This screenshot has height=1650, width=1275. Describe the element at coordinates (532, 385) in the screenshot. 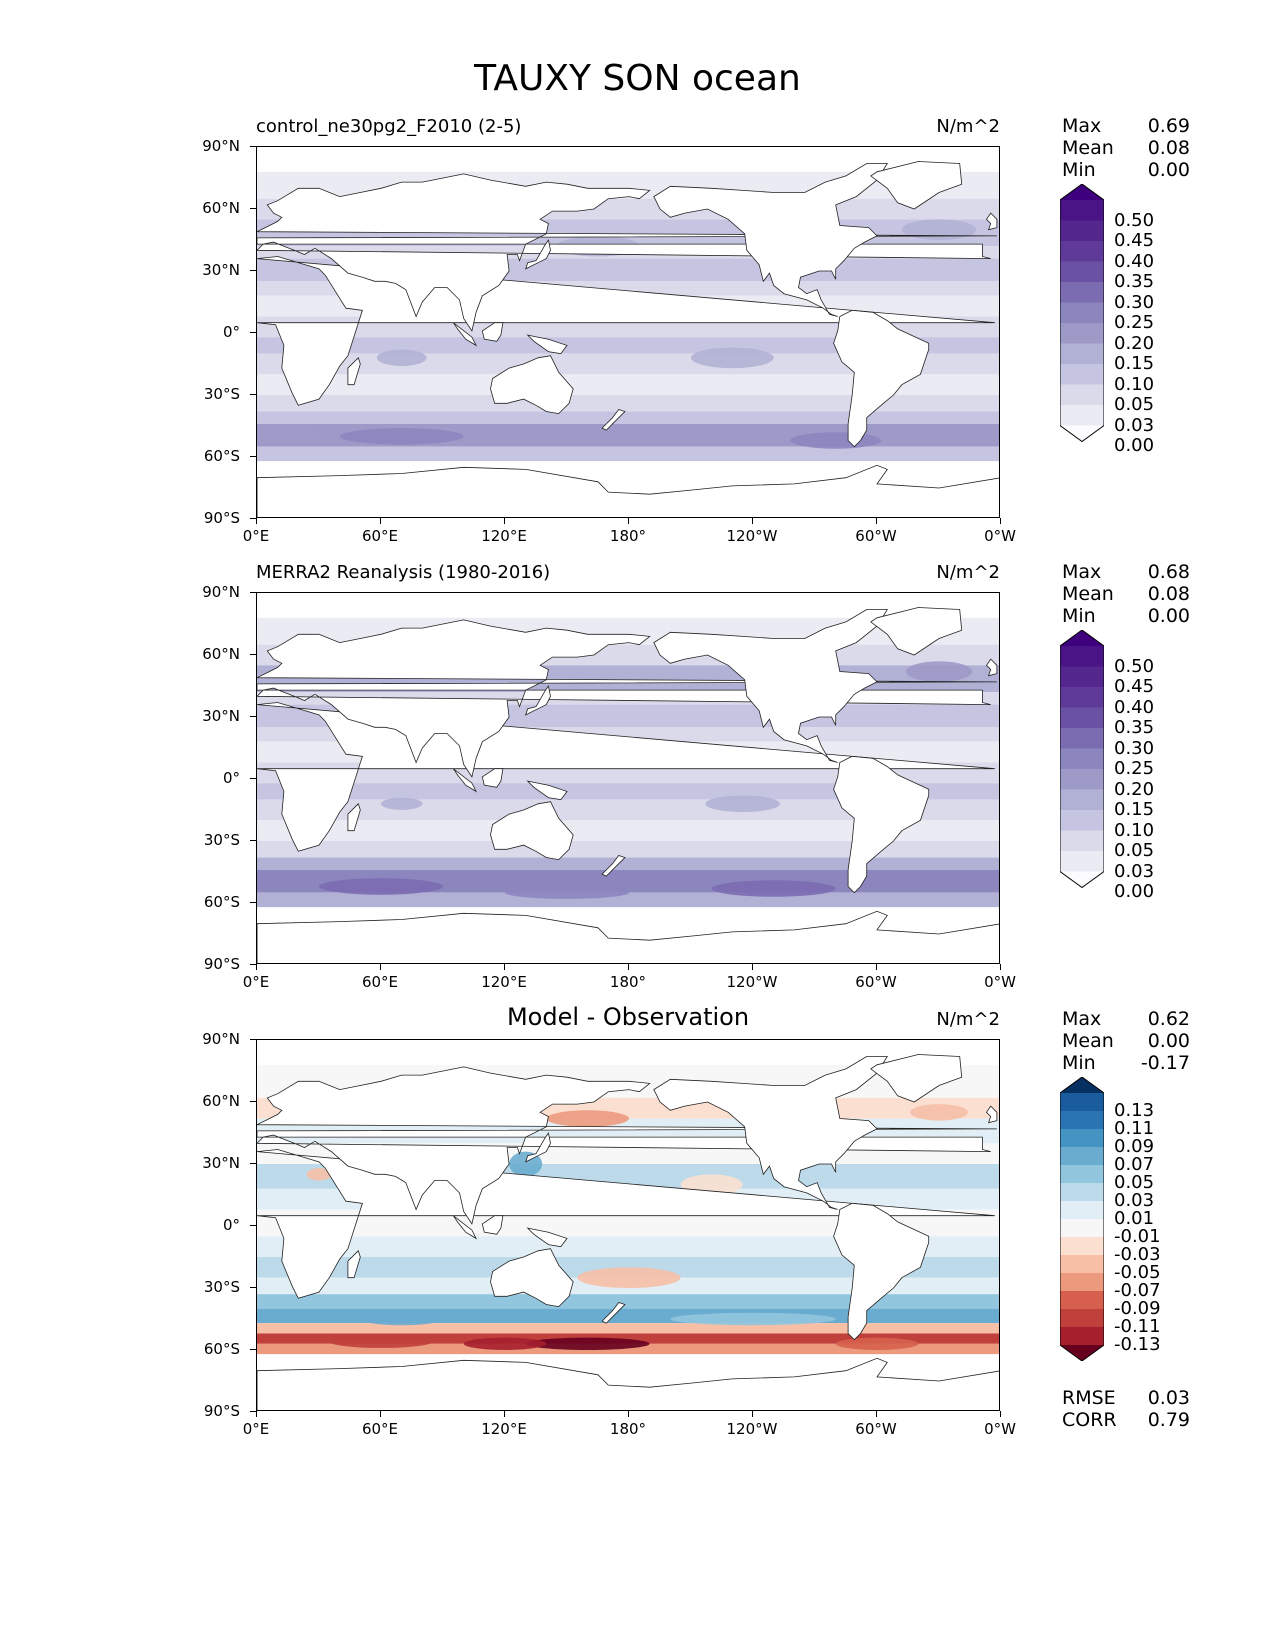

I see `coastline-australia` at that location.